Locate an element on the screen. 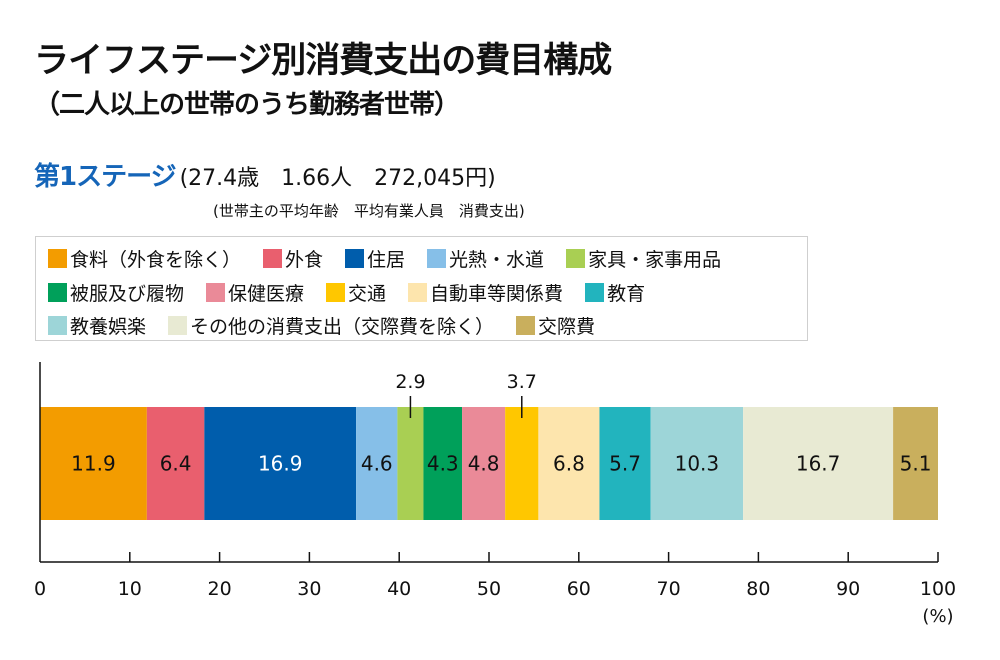 This screenshot has width=1000, height=660. legend-item: 食料（外食を除く） is located at coordinates (144, 258).